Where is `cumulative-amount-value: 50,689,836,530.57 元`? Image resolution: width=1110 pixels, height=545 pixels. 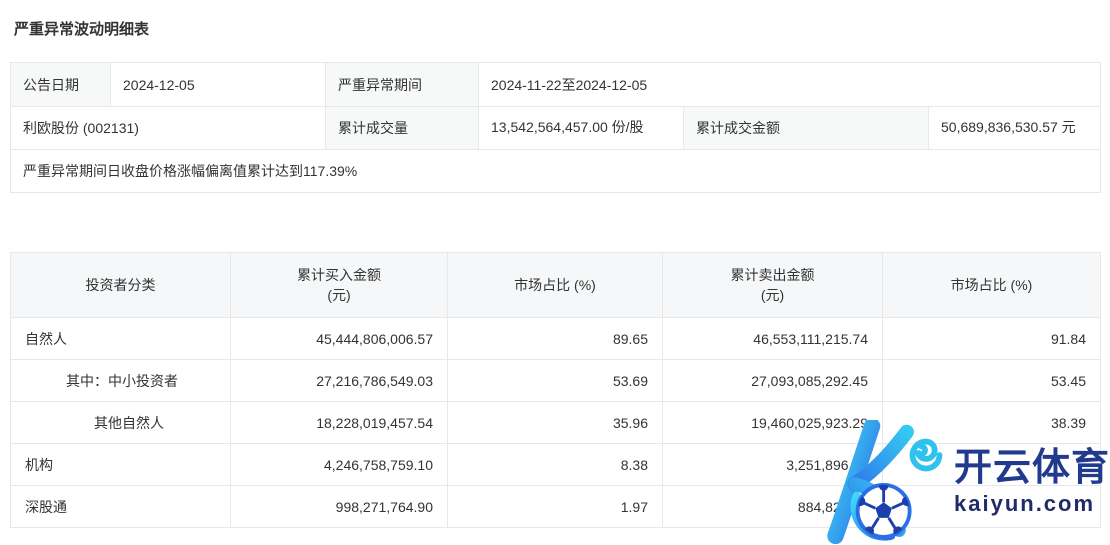
cumulative-amount-value: 50,689,836,530.57 元 is located at coordinates (1014, 128).